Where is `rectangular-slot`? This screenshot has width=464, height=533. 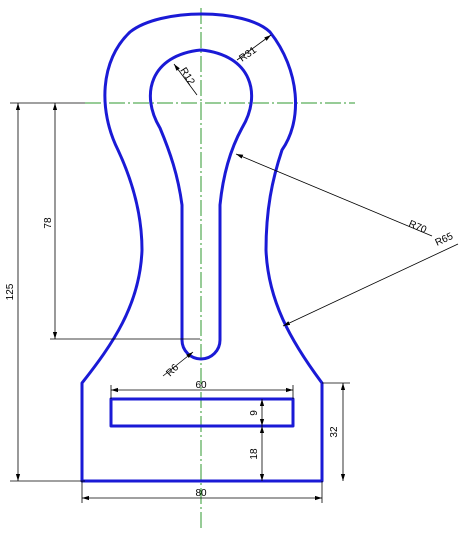 rectangular-slot is located at coordinates (202, 412).